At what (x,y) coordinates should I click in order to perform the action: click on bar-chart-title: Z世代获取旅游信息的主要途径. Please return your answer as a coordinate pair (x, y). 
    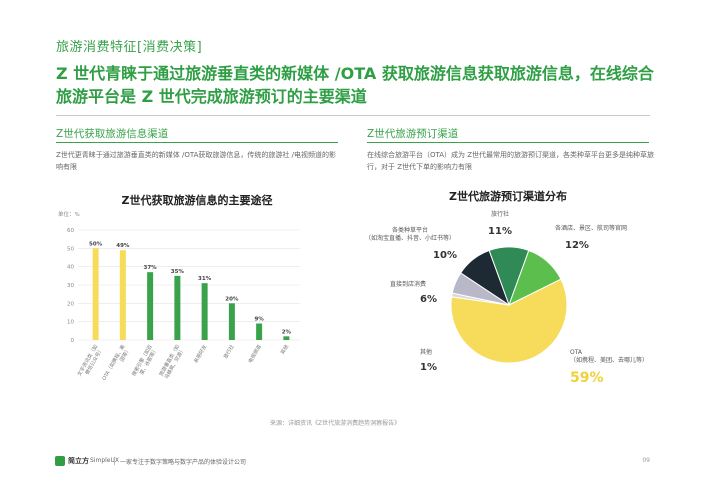
    Looking at the image, I should click on (197, 200).